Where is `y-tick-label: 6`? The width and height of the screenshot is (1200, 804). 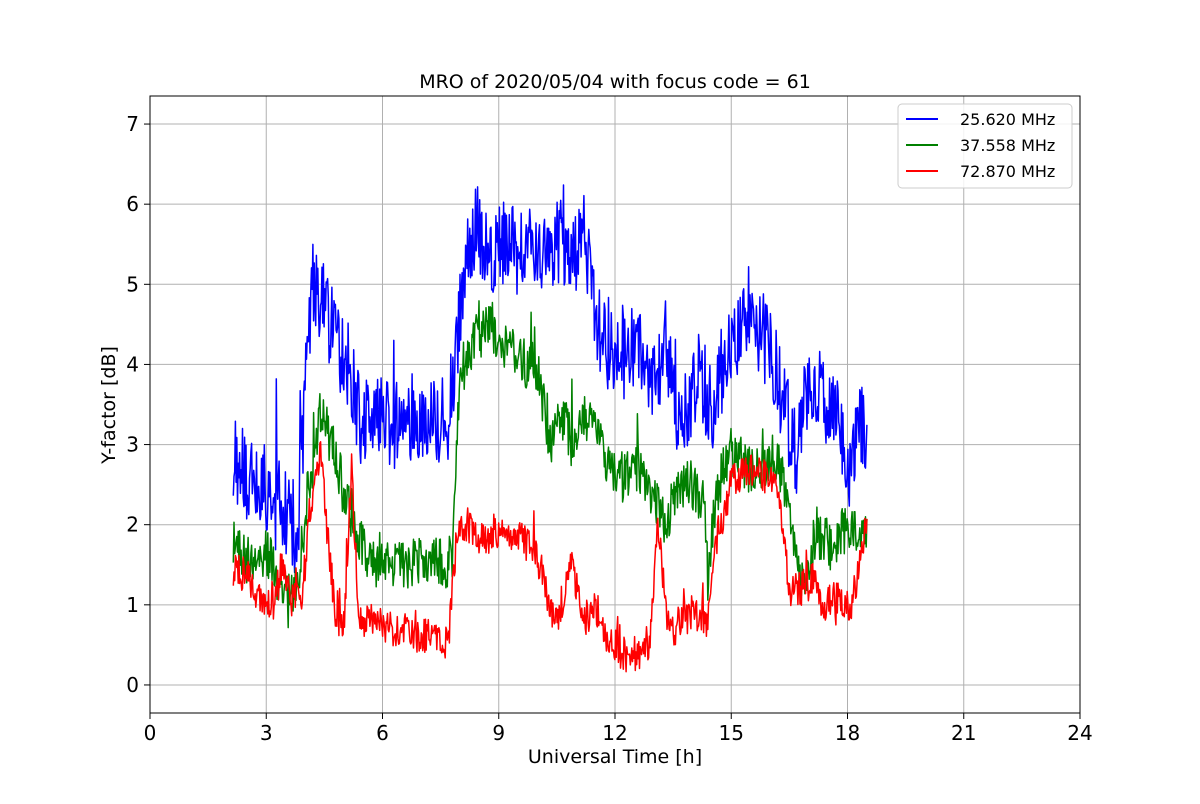 y-tick-label: 6 is located at coordinates (132, 204).